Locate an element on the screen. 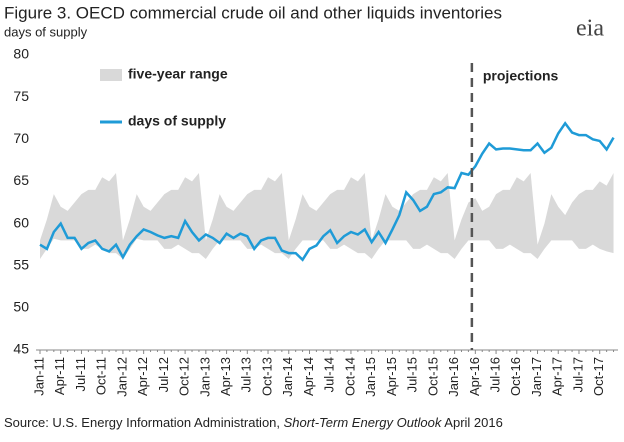 The height and width of the screenshot is (442, 624). x-tick-label: Apr-12 is located at coordinates (142, 376).